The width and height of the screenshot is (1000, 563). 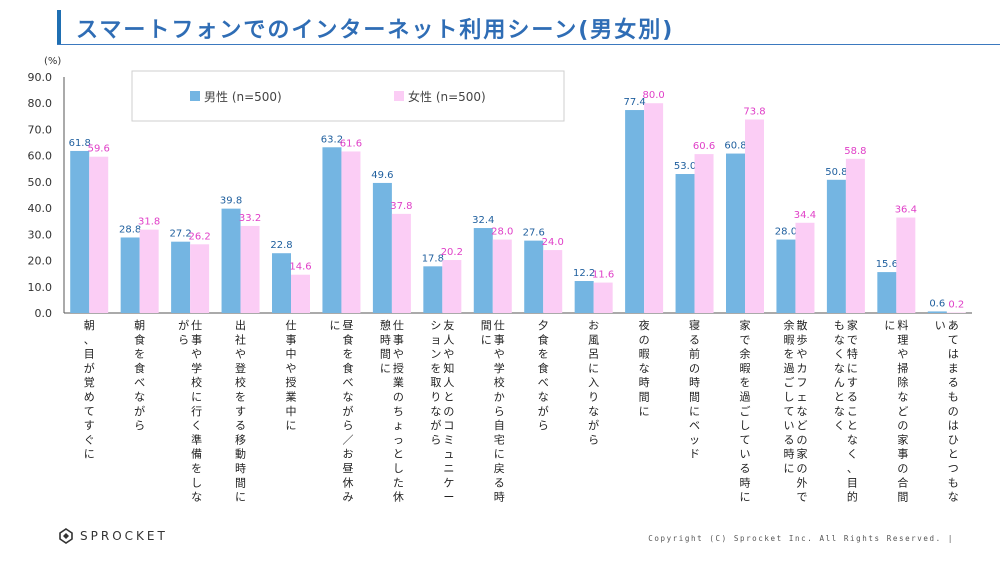 What do you see at coordinates (124, 536) in the screenshot?
I see `brand-name: SPROCKET` at bounding box center [124, 536].